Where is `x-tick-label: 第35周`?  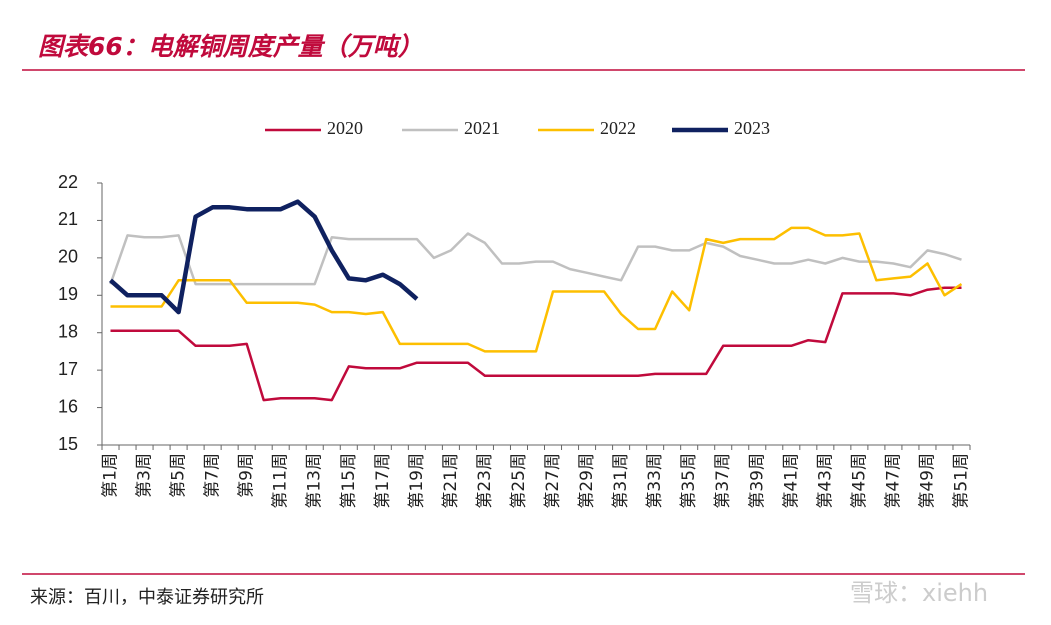 x-tick-label: 第35周 is located at coordinates (689, 481).